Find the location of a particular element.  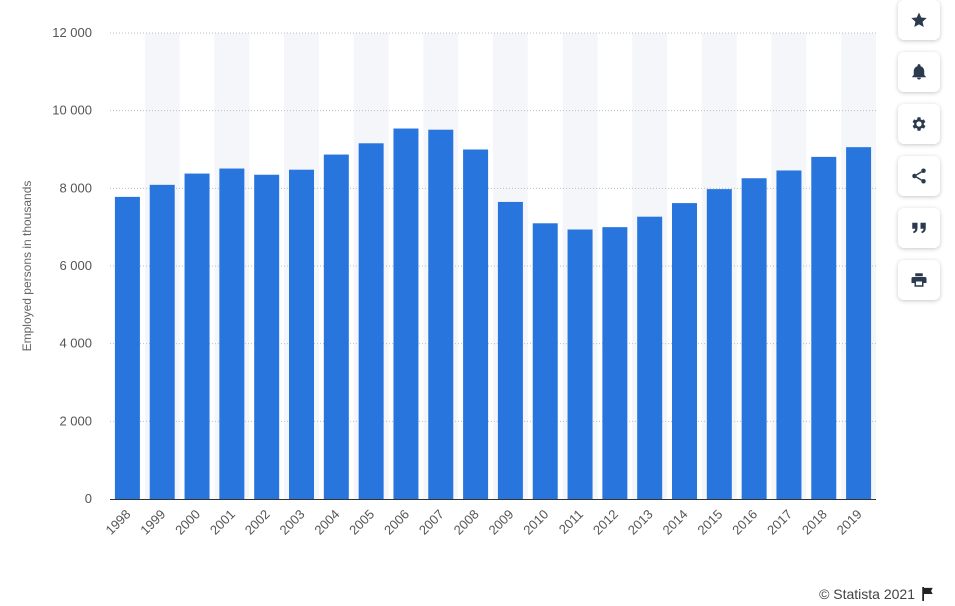

print-icon is located at coordinates (919, 280).